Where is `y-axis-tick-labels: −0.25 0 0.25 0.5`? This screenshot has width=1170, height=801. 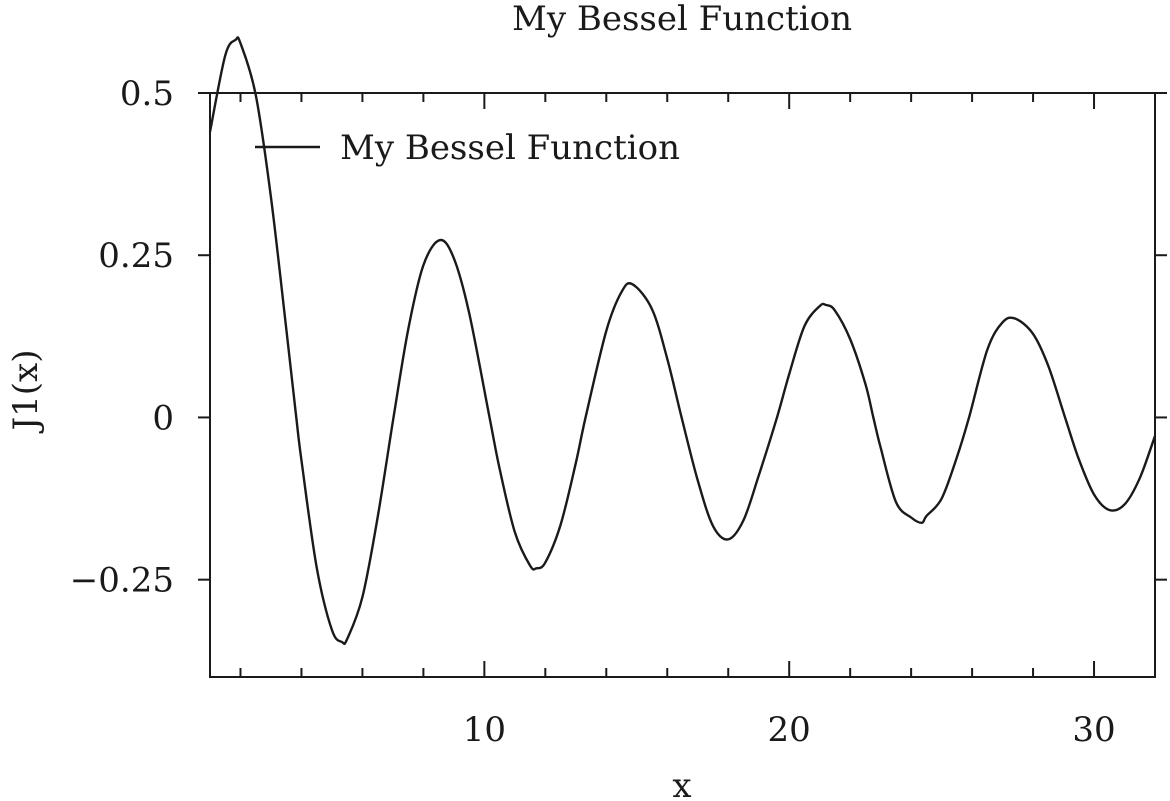
y-axis-tick-labels: −0.25 0 0.25 0.5 is located at coordinates (122, 337).